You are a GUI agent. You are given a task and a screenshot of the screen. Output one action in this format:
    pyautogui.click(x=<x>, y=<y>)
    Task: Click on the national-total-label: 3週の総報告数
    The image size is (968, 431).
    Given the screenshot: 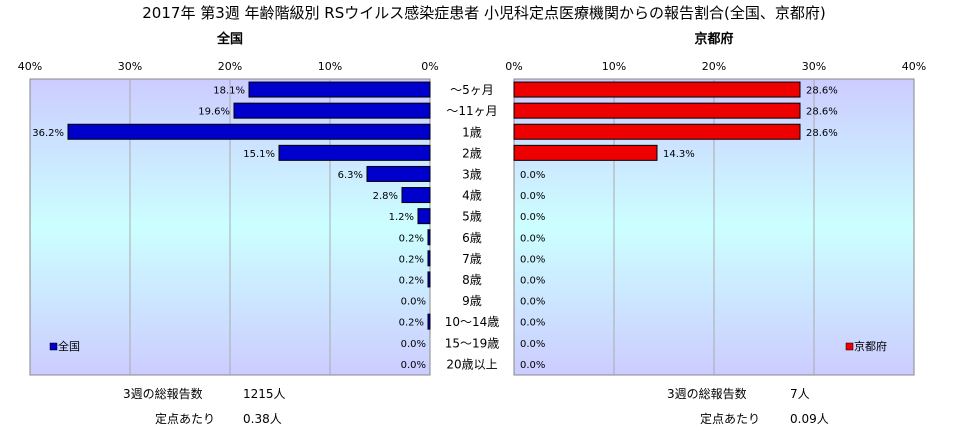 What is the action you would take?
    pyautogui.click(x=163, y=394)
    